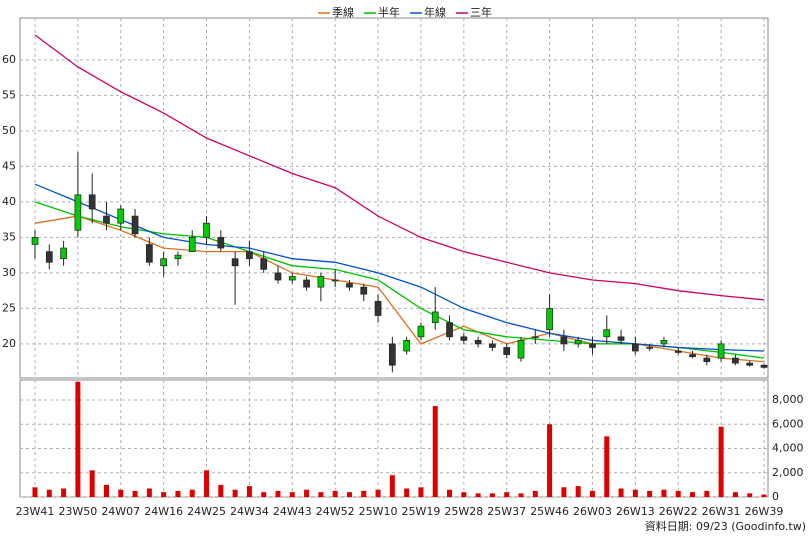 The image size is (808, 540). What do you see at coordinates (592, 511) in the screenshot?
I see `x-tick-label: 26W03` at bounding box center [592, 511].